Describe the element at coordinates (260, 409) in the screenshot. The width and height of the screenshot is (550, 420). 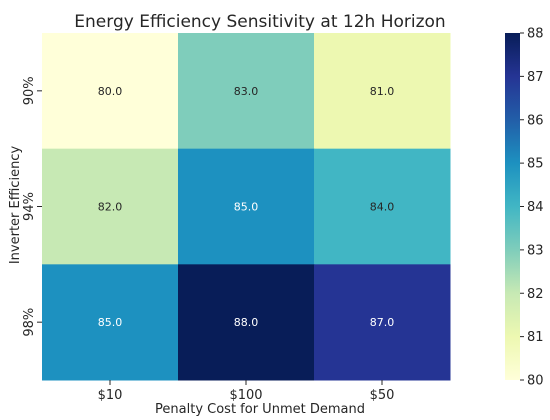
I see `x-axis-label: Penalty Cost for Unmet Demand` at that location.